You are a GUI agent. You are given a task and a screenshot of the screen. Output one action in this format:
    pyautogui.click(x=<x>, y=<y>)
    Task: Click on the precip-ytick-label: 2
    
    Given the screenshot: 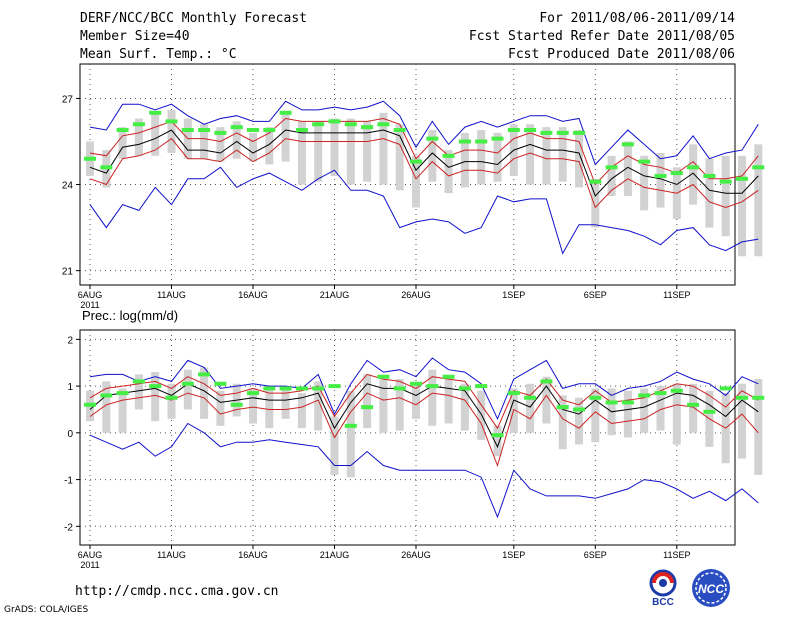 What is the action you would take?
    pyautogui.click(x=70, y=340)
    